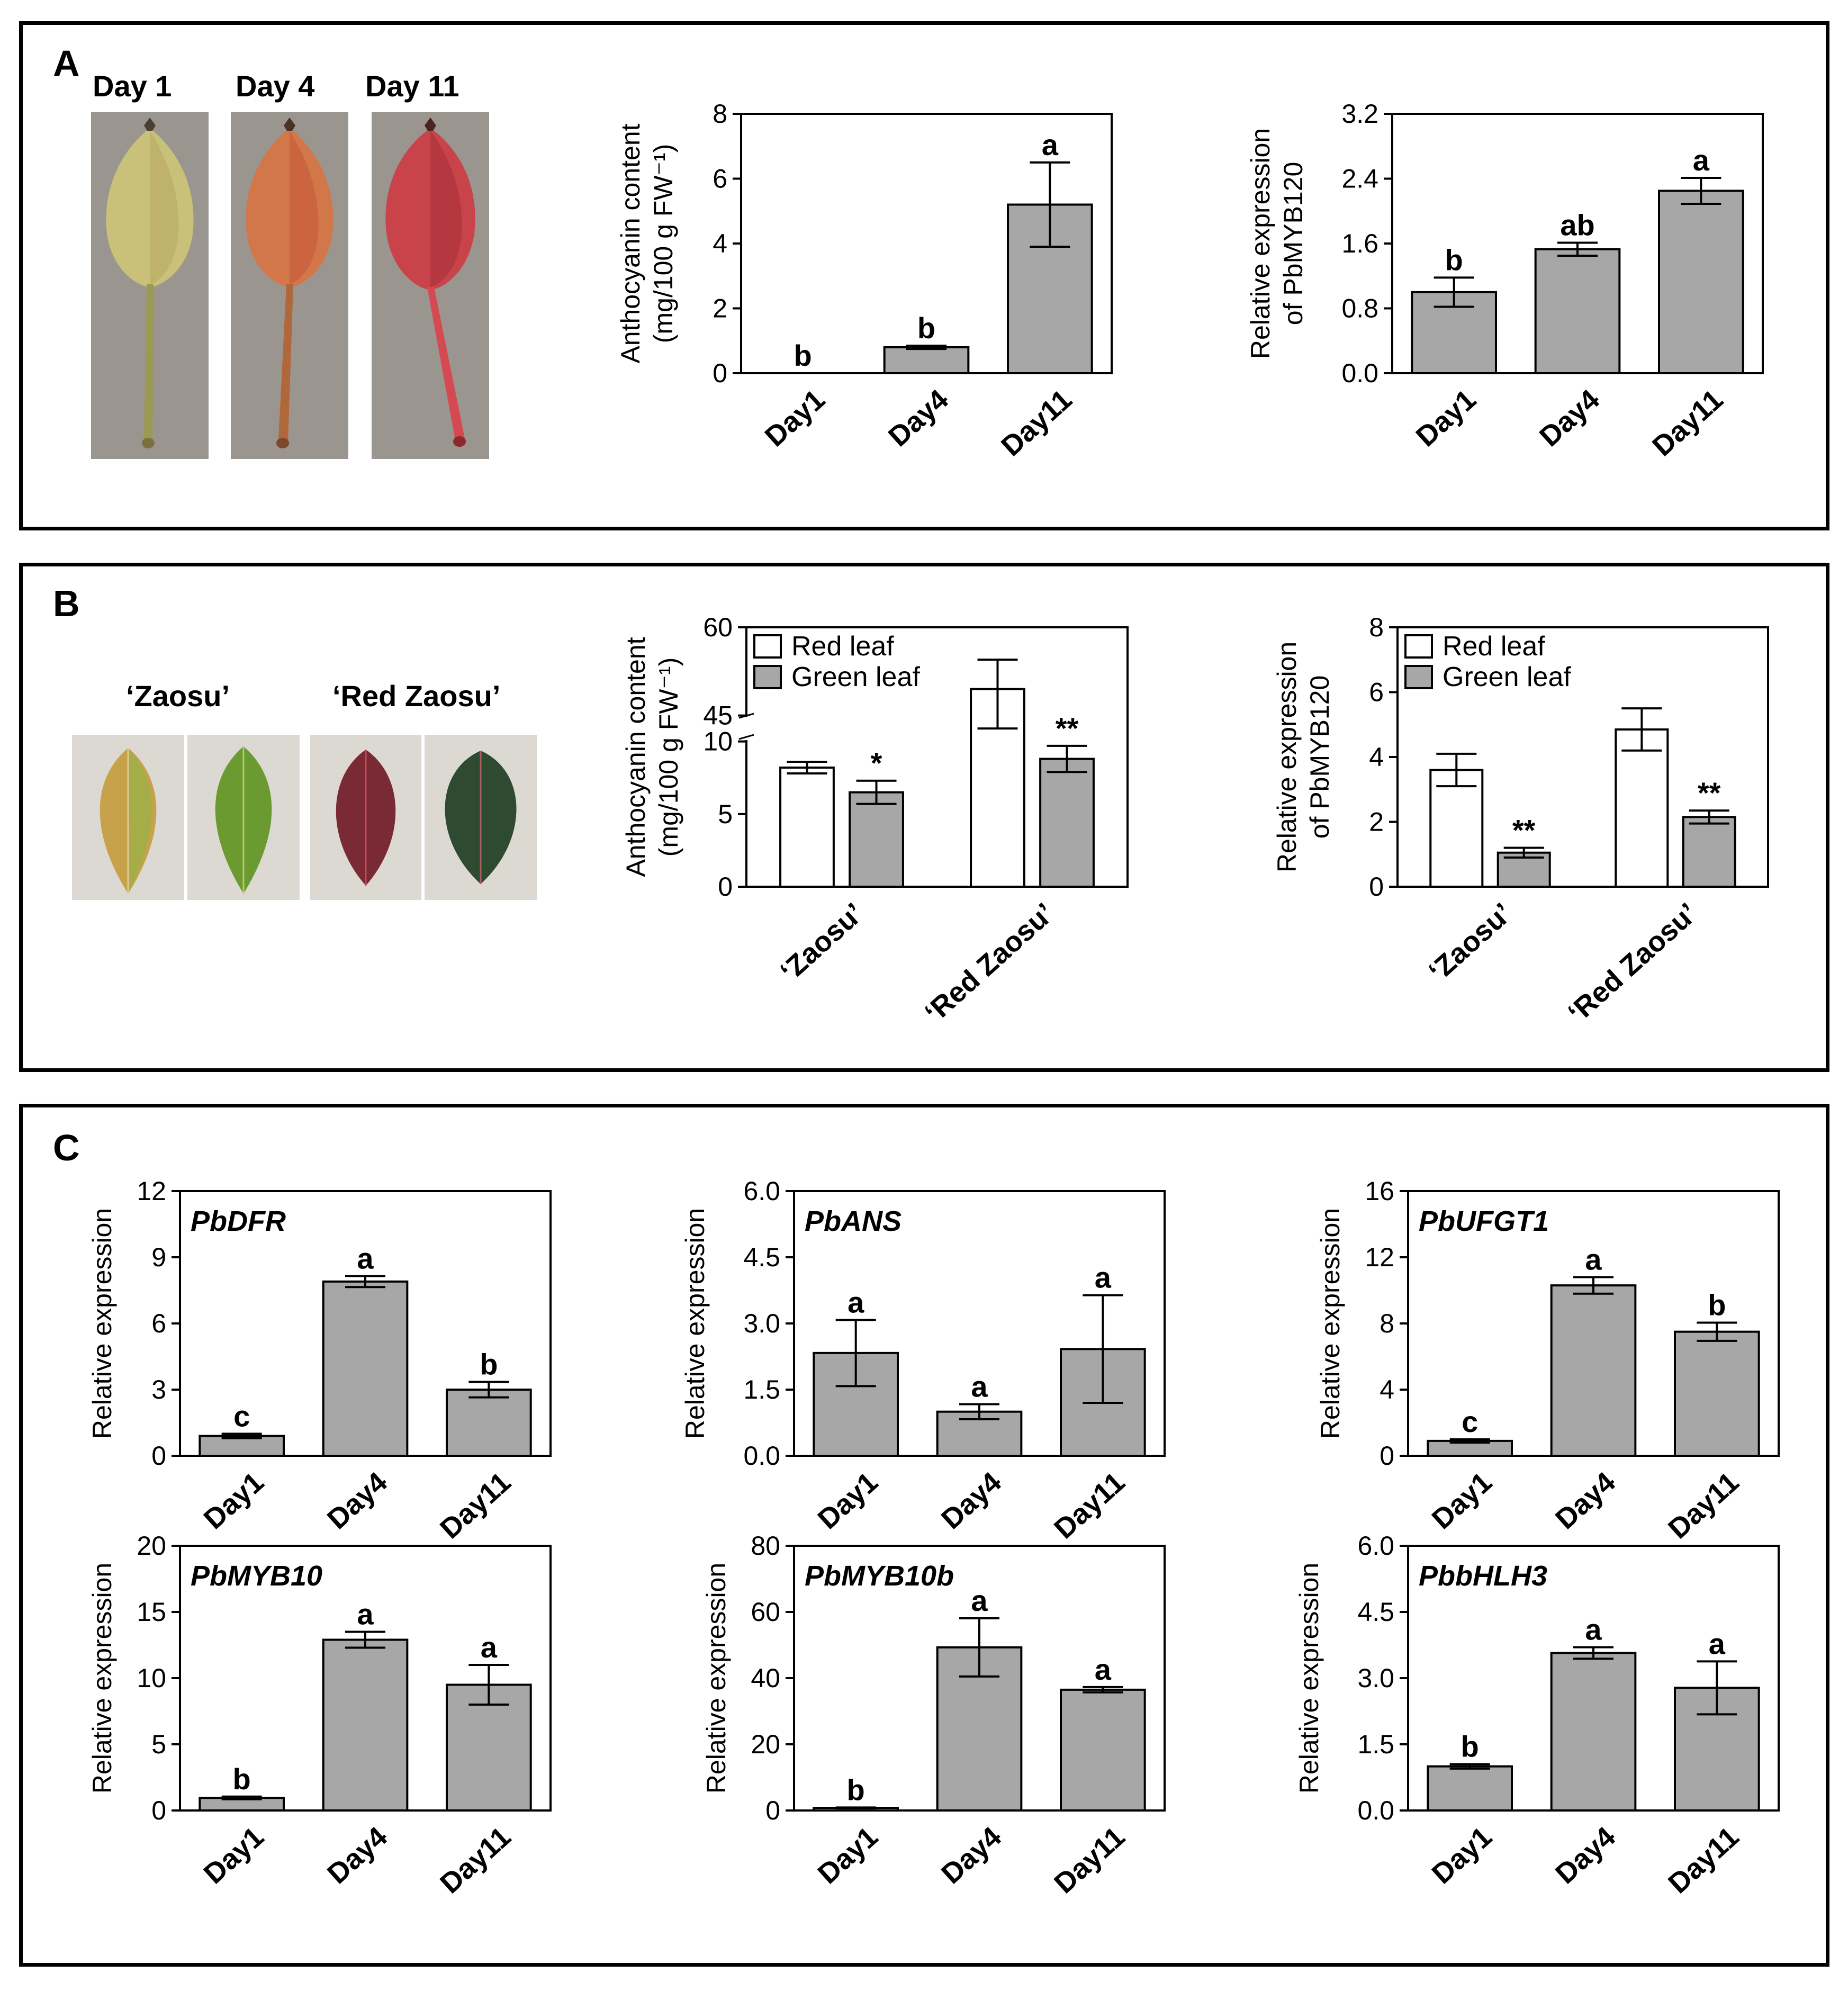 Image resolution: width=1848 pixels, height=1991 pixels. What do you see at coordinates (1359, 179) in the screenshot?
I see `y-tick-label: 2.4` at bounding box center [1359, 179].